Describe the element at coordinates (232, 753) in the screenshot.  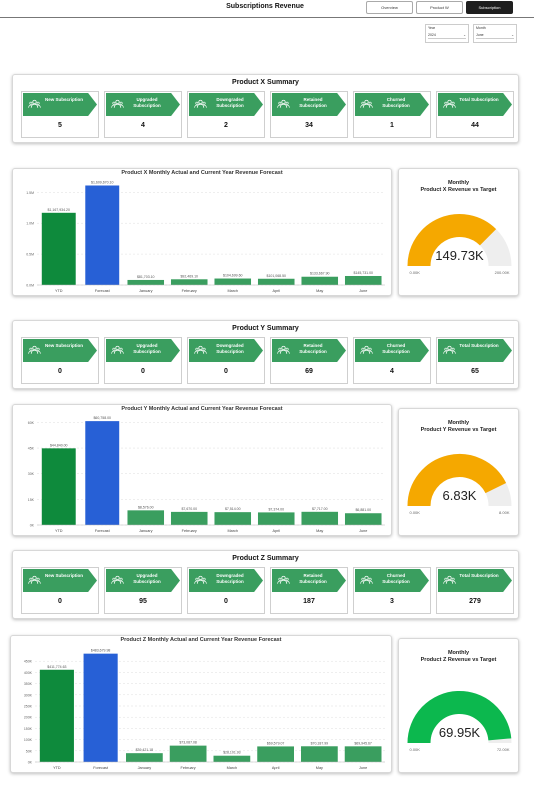
I see `data-label-march: $28,101.93` at that location.